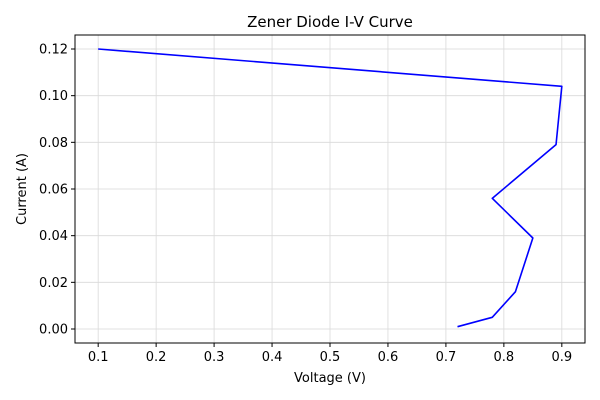  What do you see at coordinates (53, 143) in the screenshot?
I see `y-tick-label: 0.08` at bounding box center [53, 143].